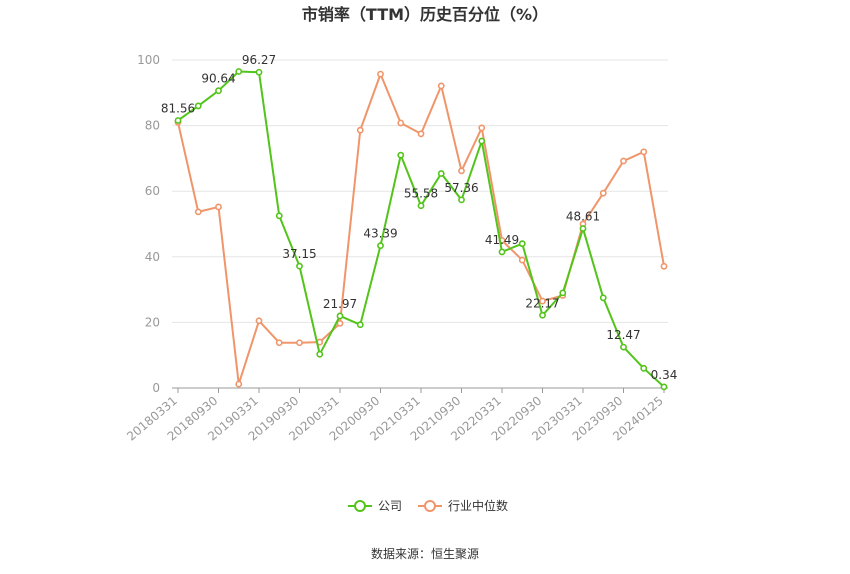 The width and height of the screenshot is (850, 574). I want to click on legend-label-0: 公司, so click(390, 506).